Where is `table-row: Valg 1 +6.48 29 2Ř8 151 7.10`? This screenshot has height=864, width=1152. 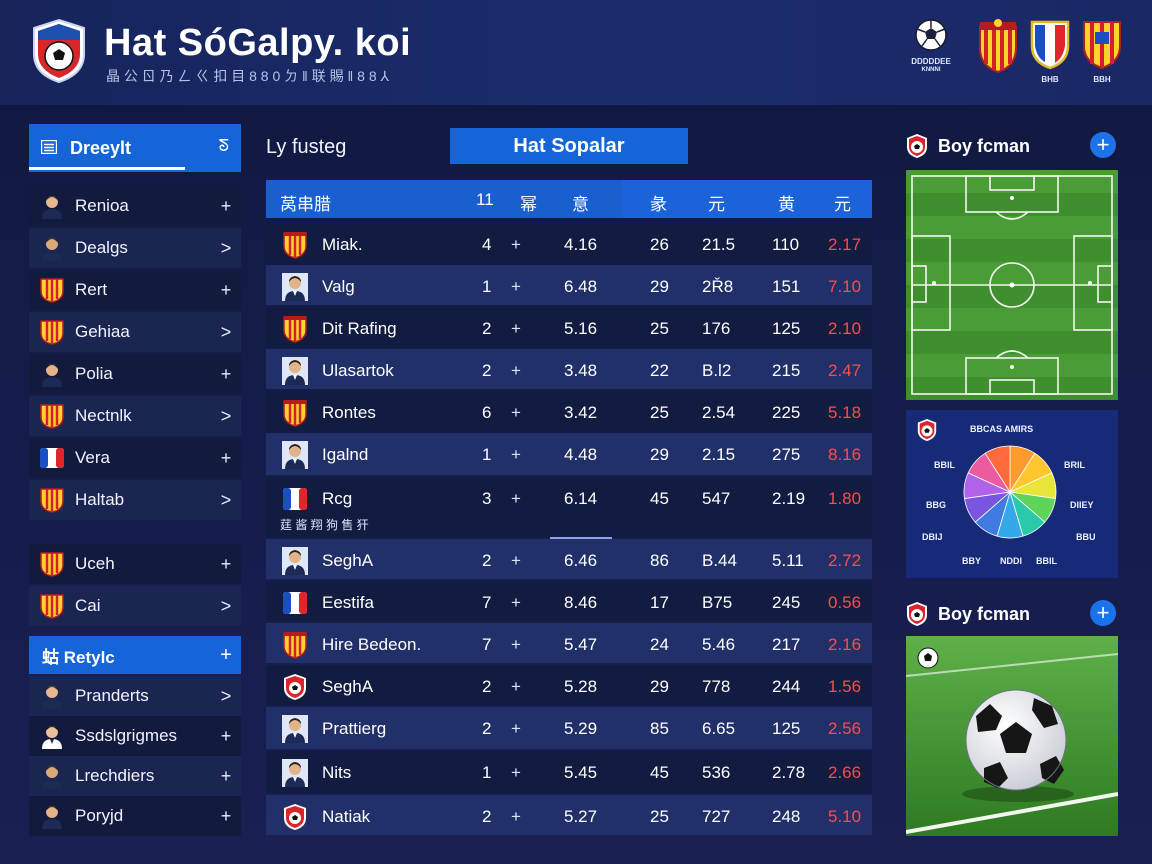
table-row: Valg 1 +6.48 29 2Ř8 151 7.10 is located at coordinates (569, 285).